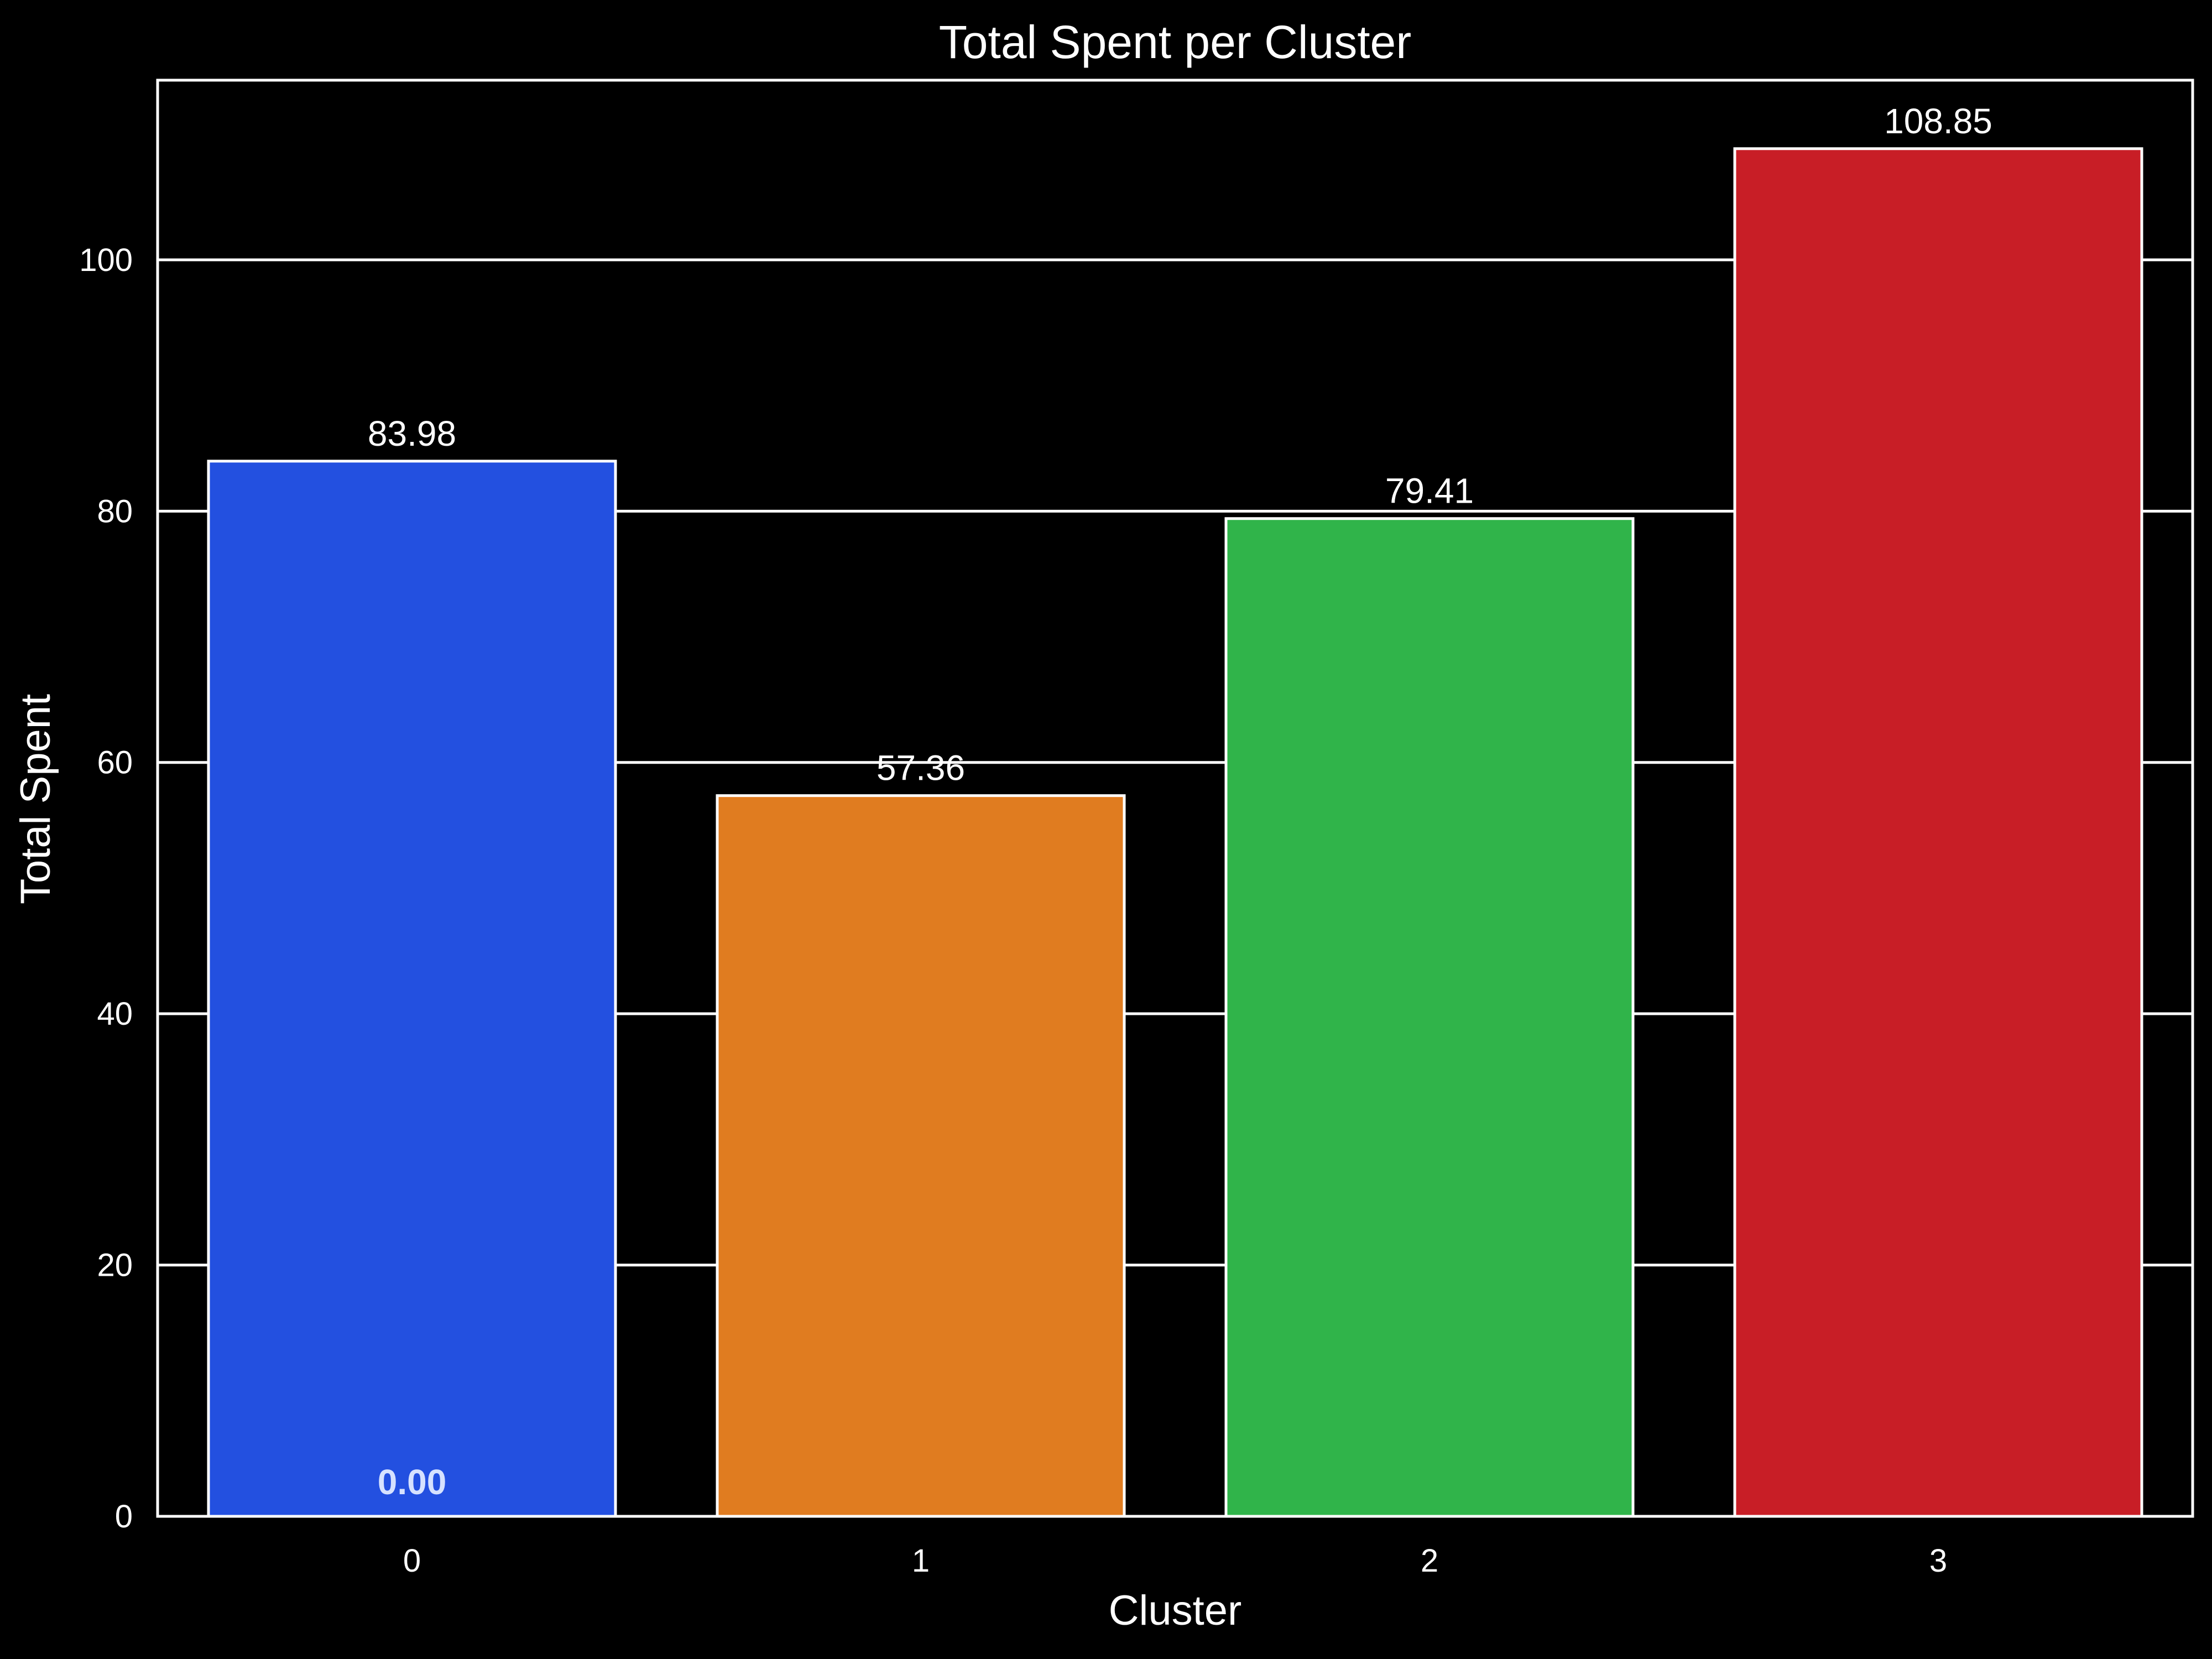 This screenshot has height=1659, width=2212. Describe the element at coordinates (1938, 121) in the screenshot. I see `data-label: 108.85` at that location.